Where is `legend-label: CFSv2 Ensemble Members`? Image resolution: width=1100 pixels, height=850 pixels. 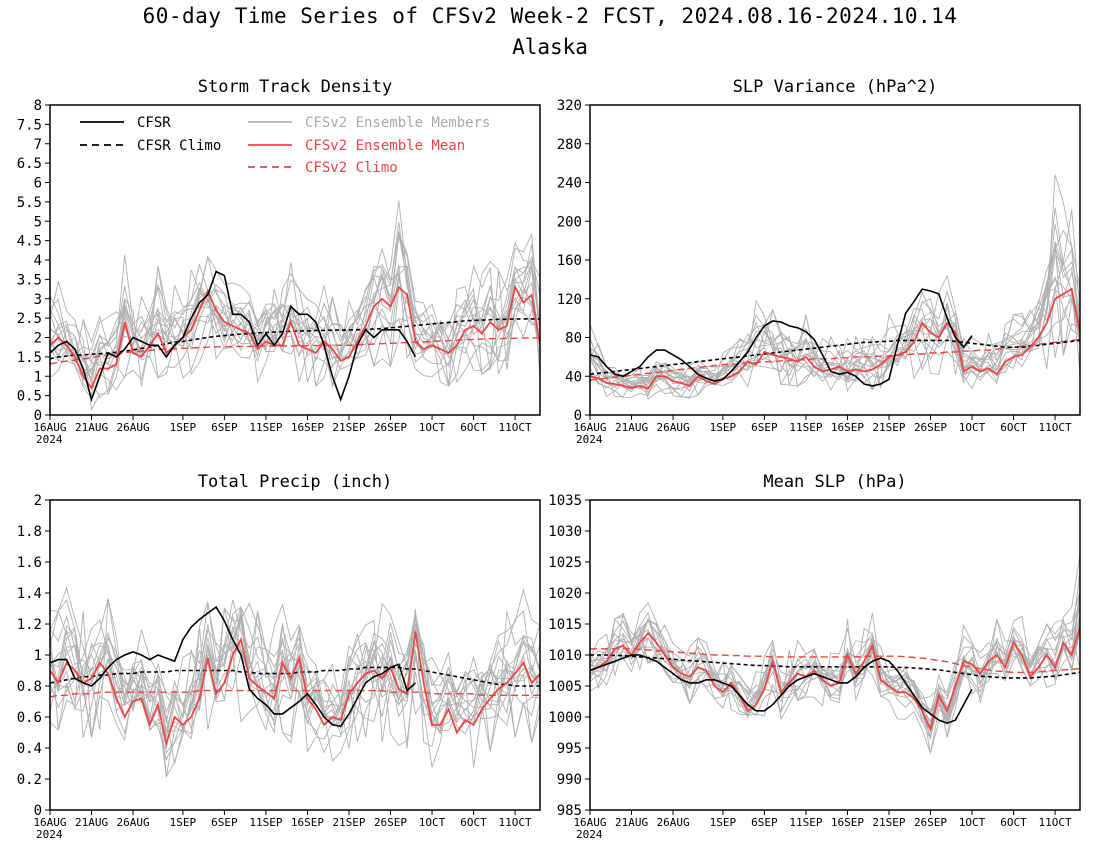 legend-label: CFSv2 Ensemble Members is located at coordinates (397, 123).